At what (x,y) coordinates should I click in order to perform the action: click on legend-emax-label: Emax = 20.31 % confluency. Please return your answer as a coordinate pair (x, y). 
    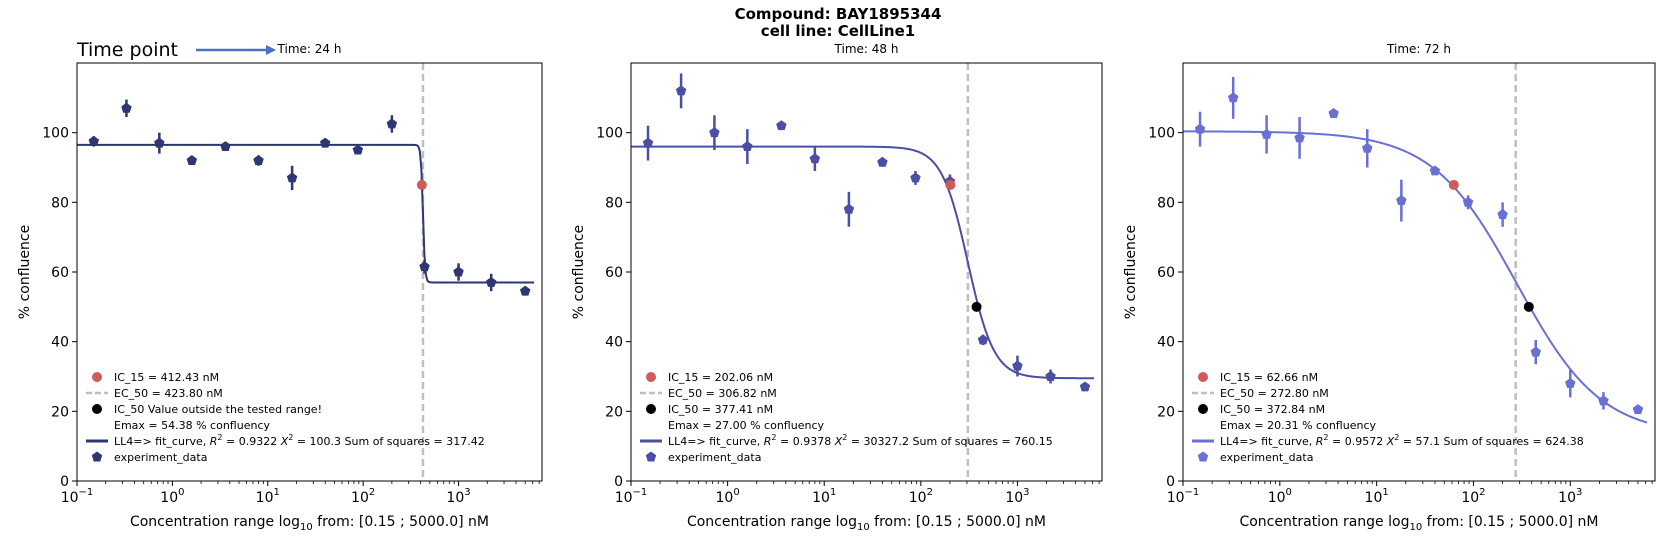
    Looking at the image, I should click on (1298, 425).